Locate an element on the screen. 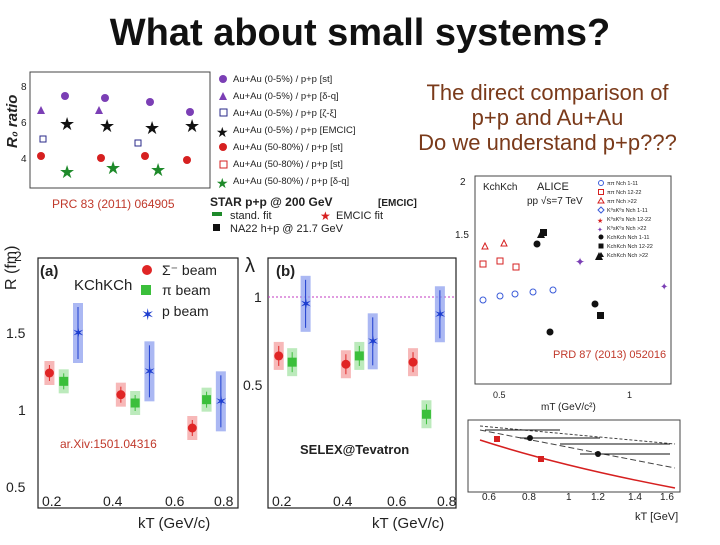  ratio-ytick: 4 is located at coordinates (24, 159).